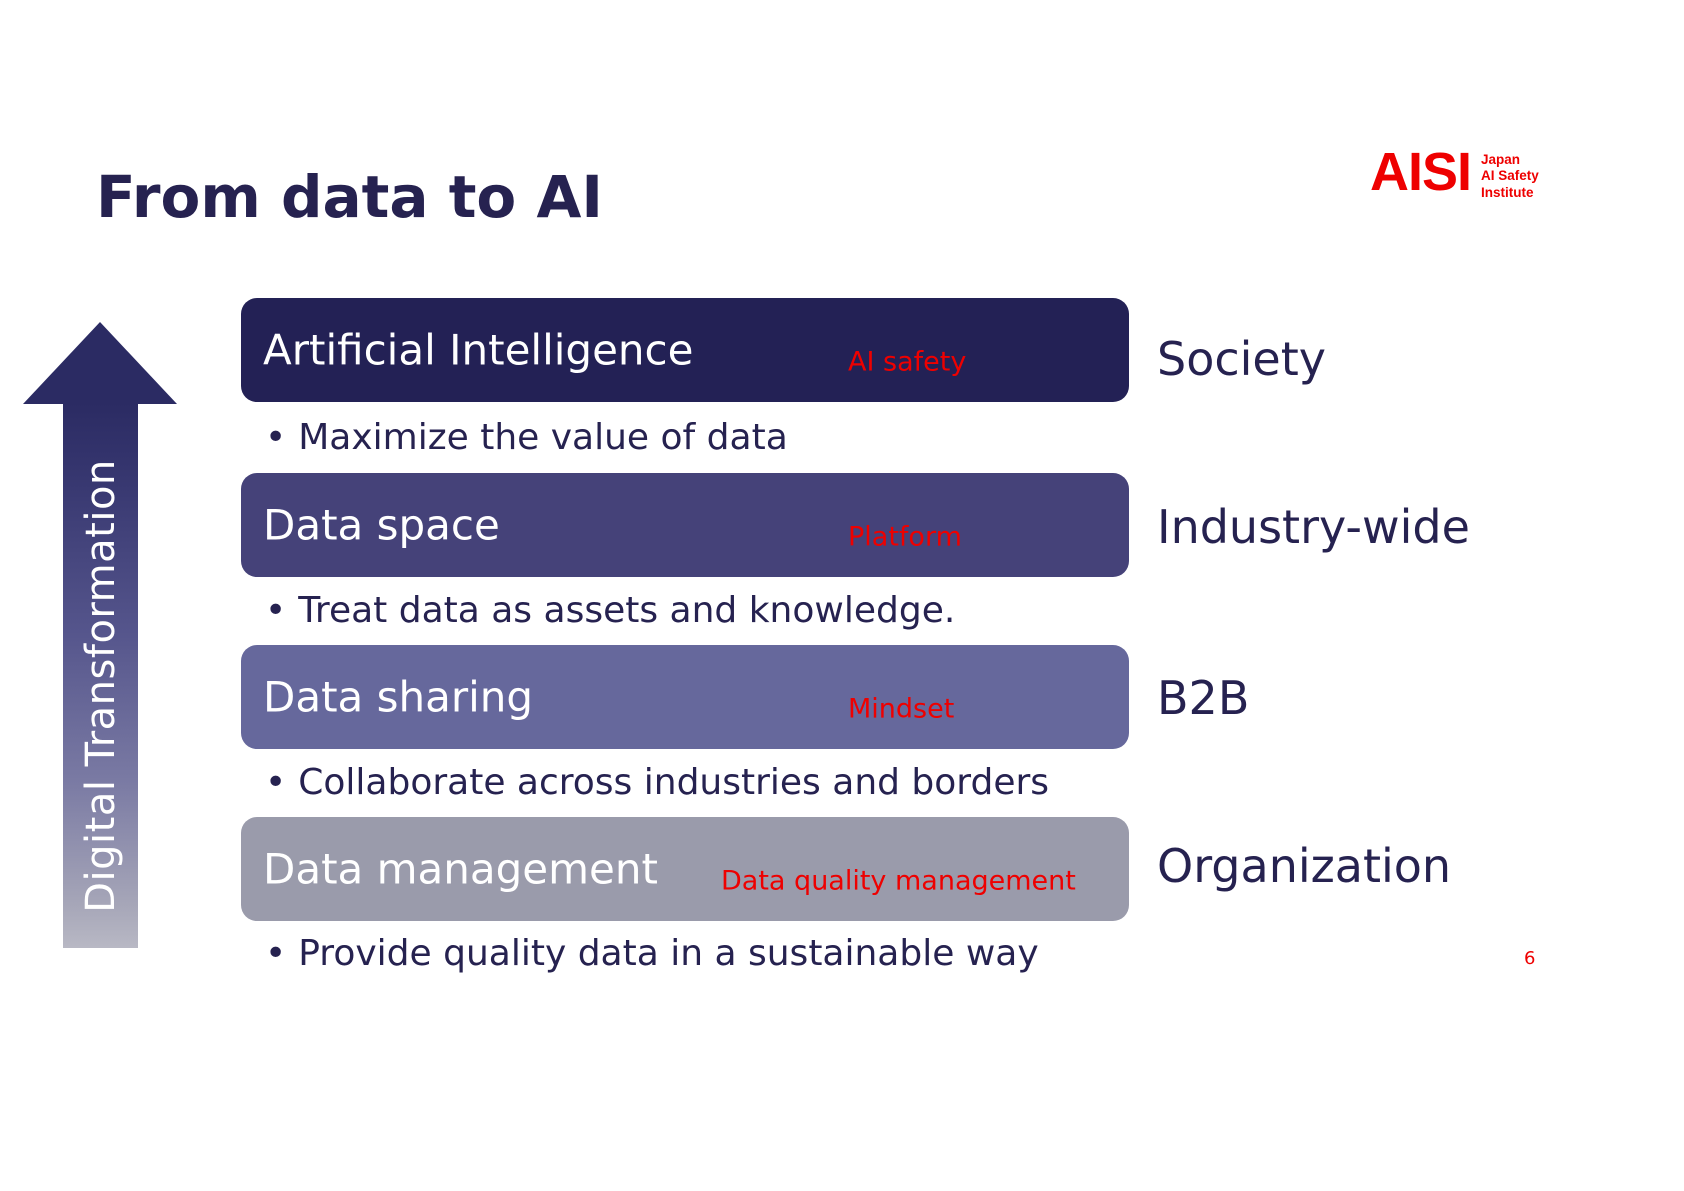 This screenshot has width=1684, height=1191. I want to click on tier-row-2: Data space Platform, so click(685, 525).